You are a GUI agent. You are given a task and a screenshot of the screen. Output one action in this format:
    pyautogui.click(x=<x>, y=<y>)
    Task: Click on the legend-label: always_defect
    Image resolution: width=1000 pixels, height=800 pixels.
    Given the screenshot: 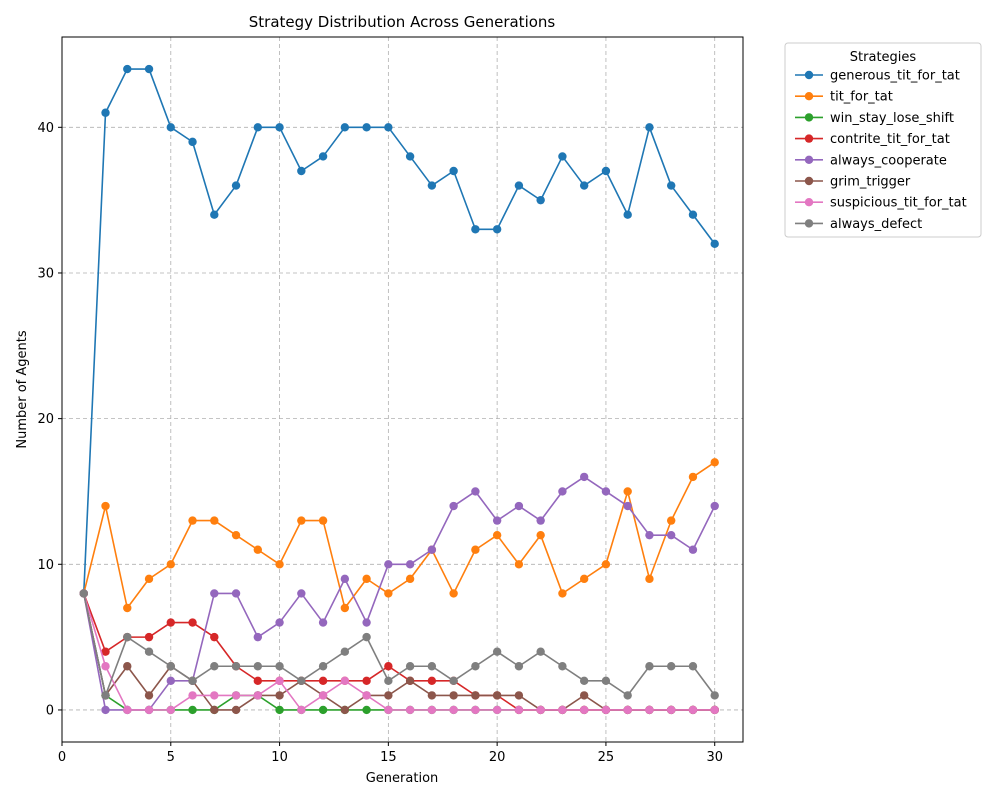 What is the action you would take?
    pyautogui.click(x=876, y=224)
    